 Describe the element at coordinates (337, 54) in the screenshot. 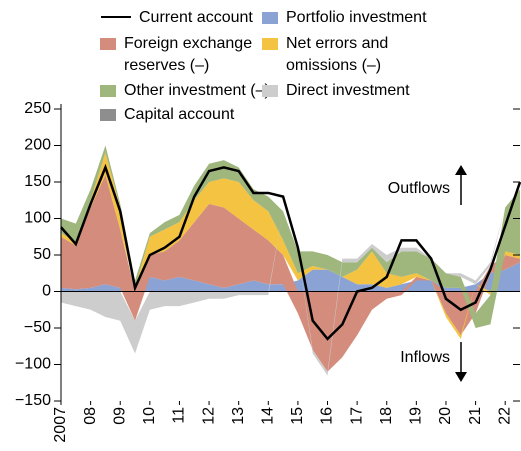

I see `legend-label: Net errors and omissions (–)` at that location.